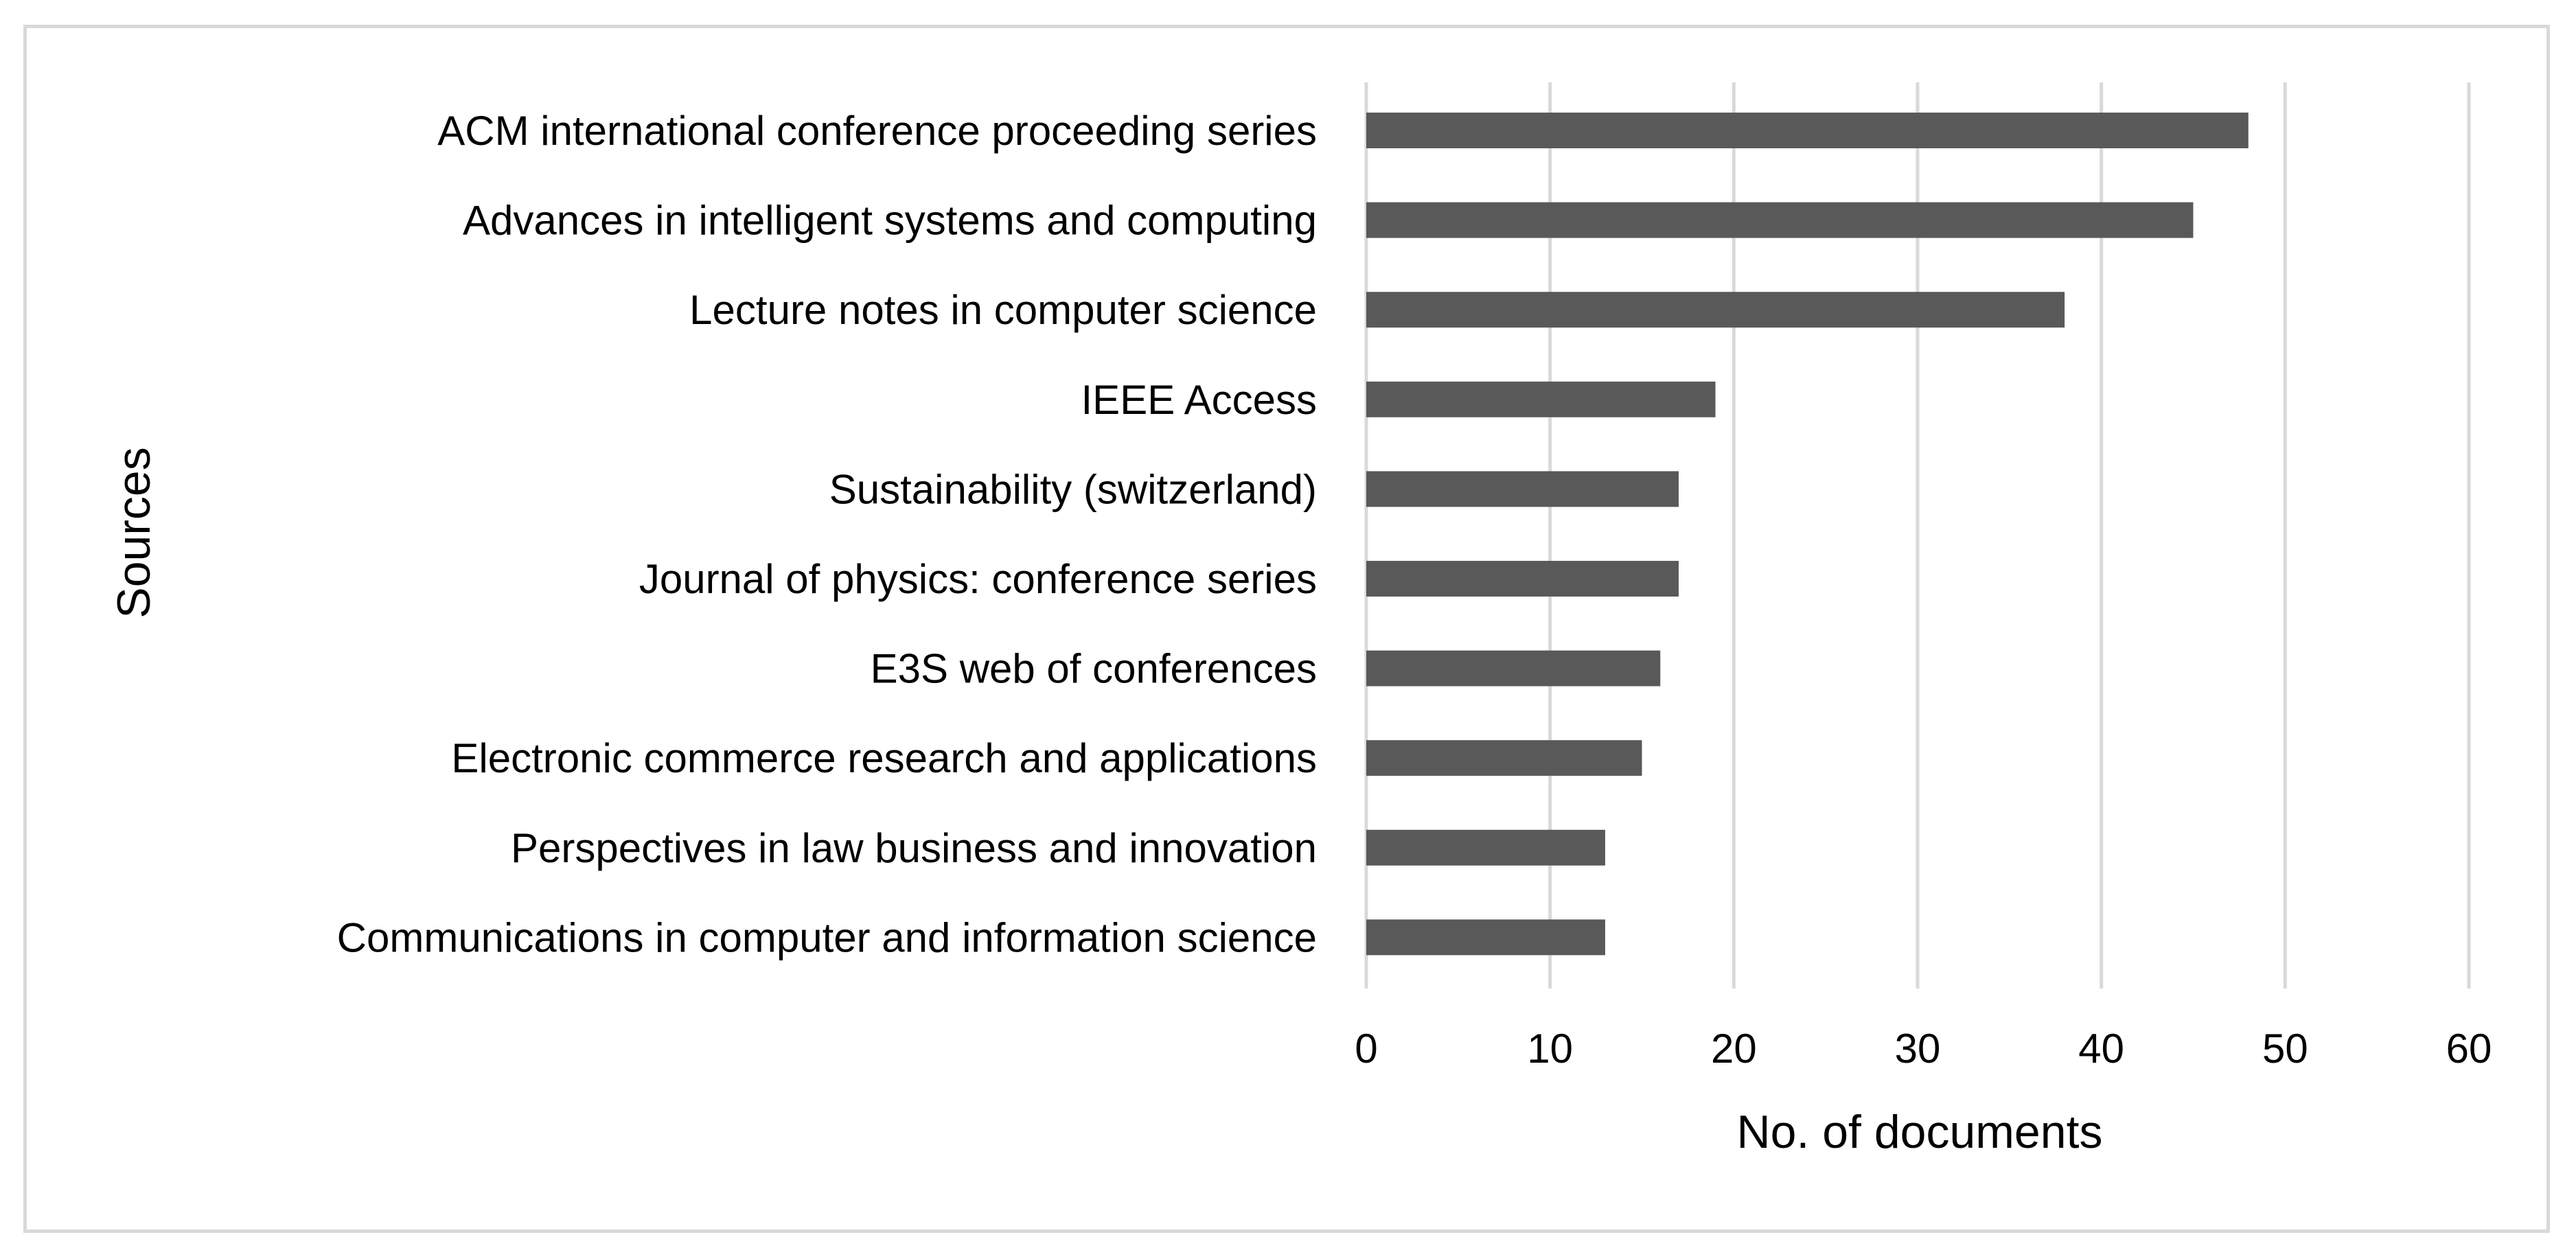 The height and width of the screenshot is (1259, 2576). I want to click on category-label: E3S web of conferences, so click(1094, 669).